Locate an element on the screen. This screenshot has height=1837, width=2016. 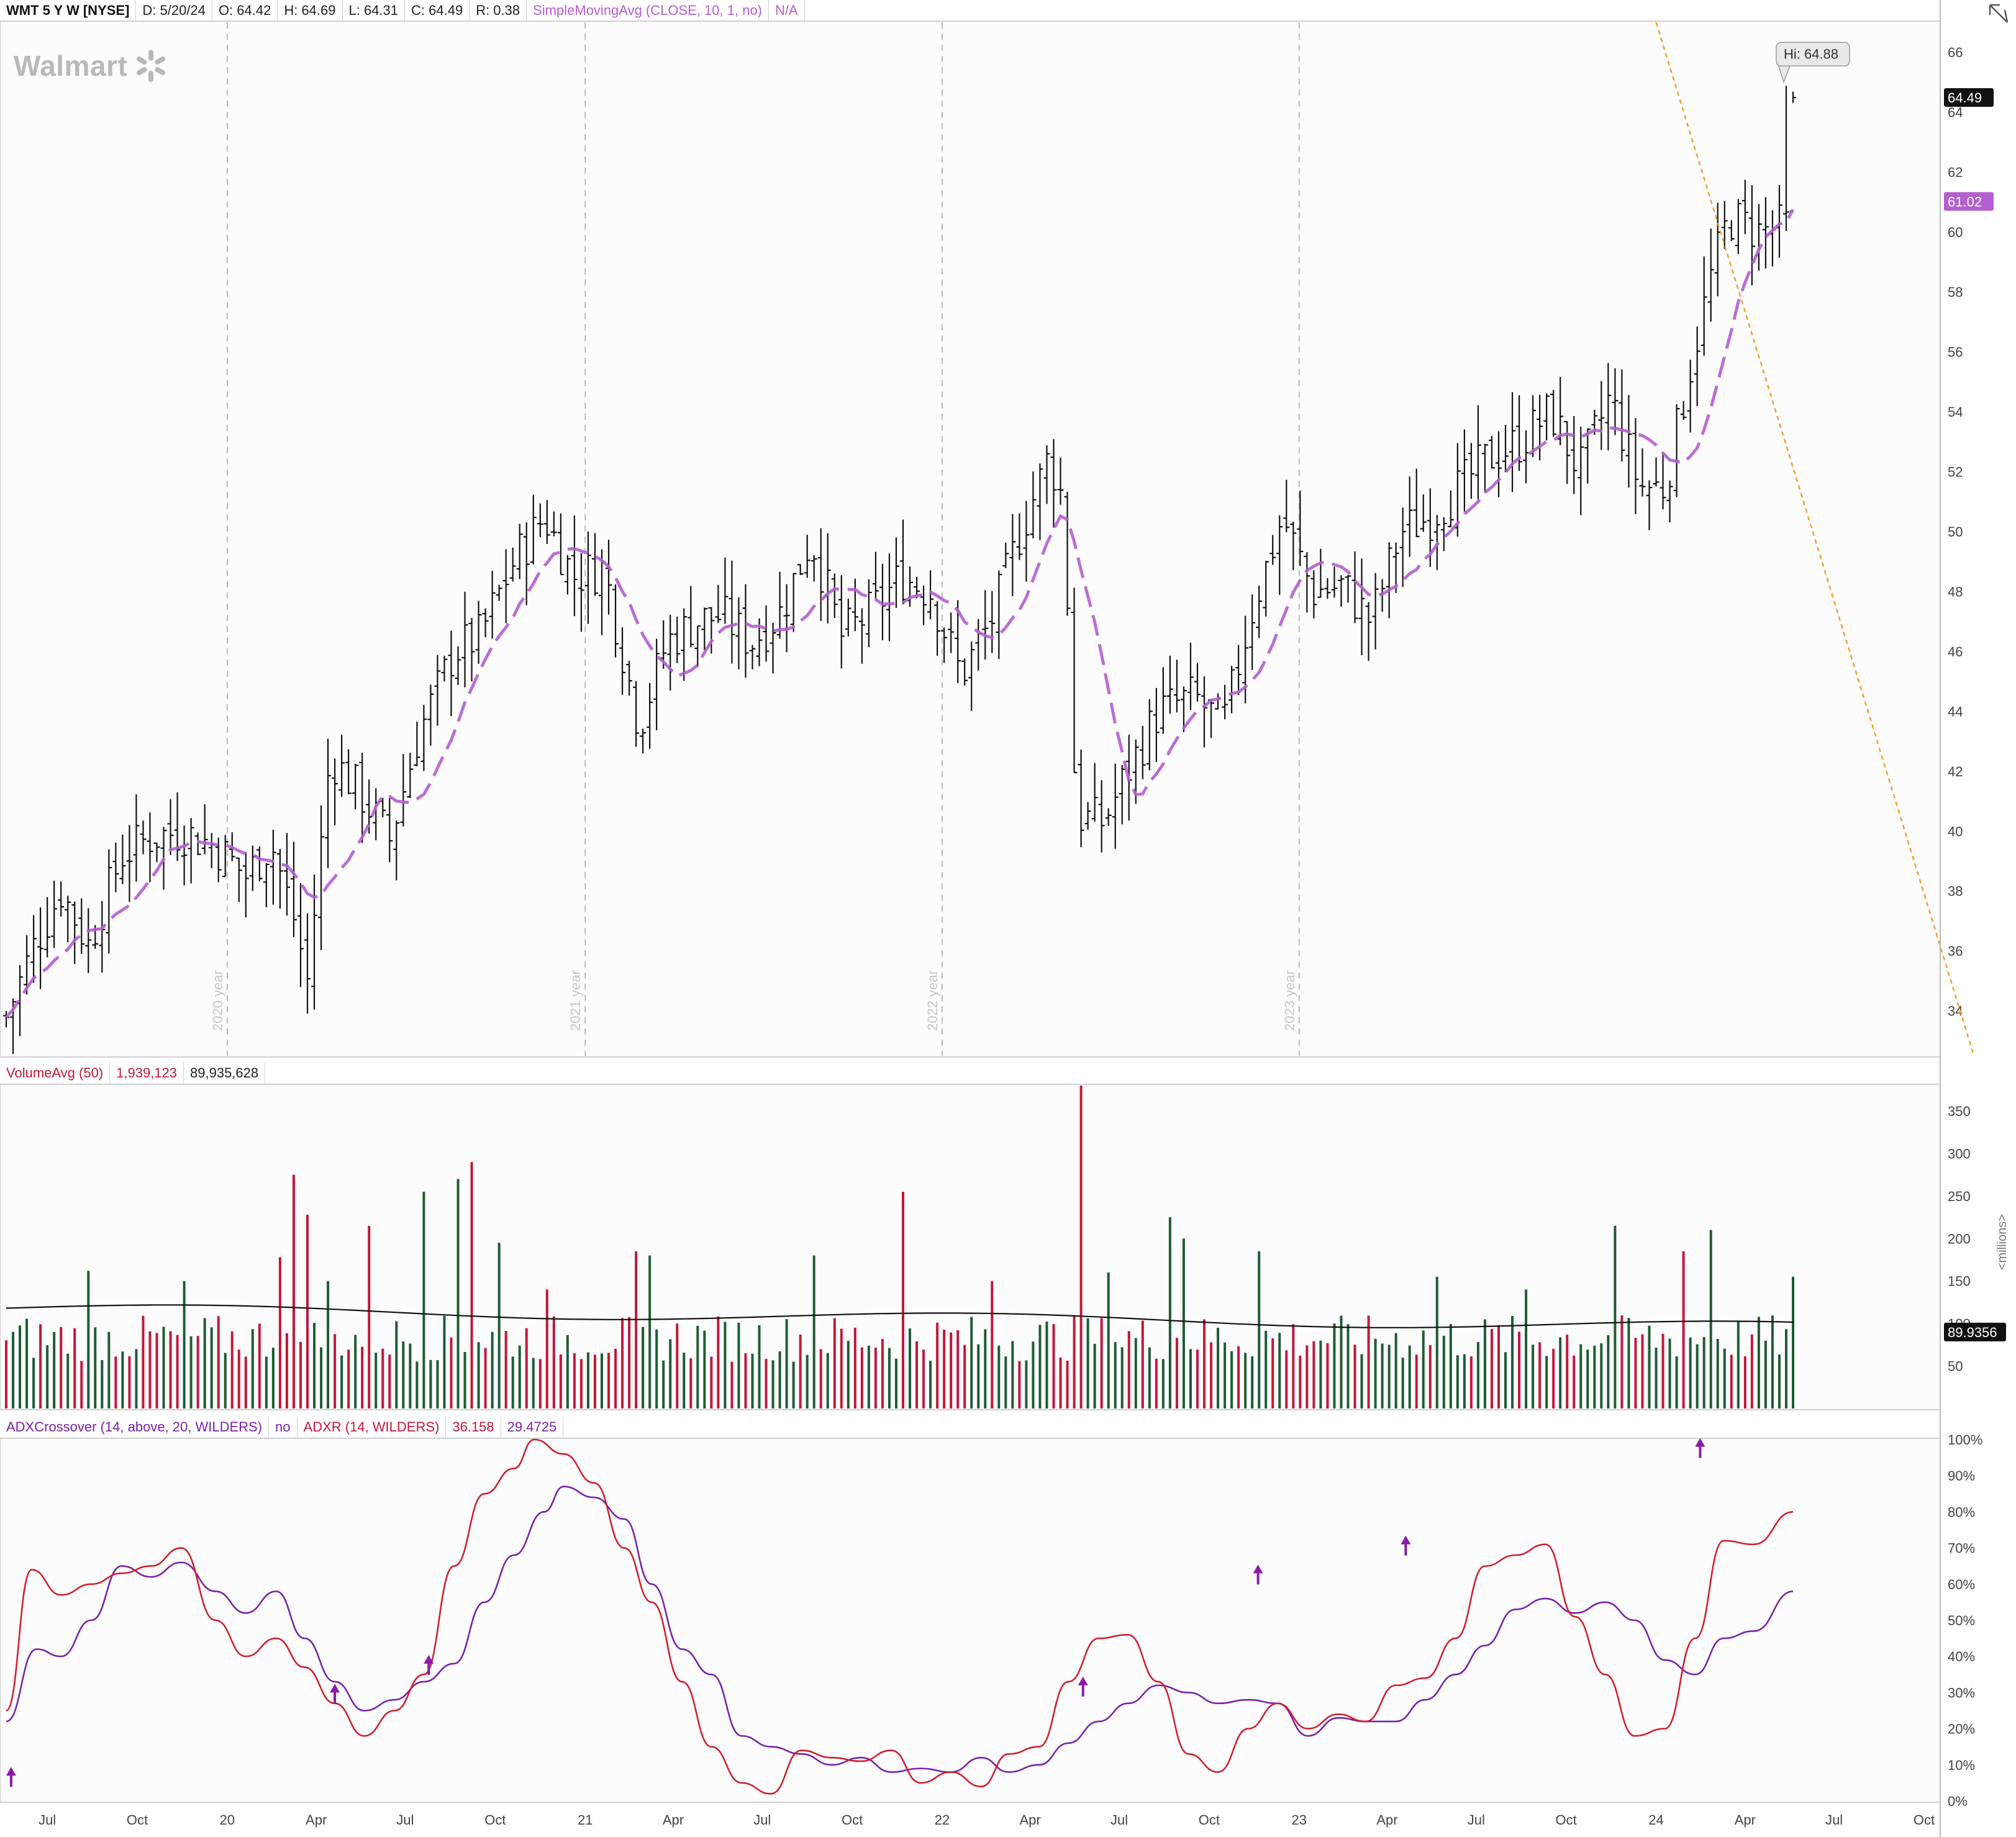
adx-crossover-arrow is located at coordinates (11, 1777).